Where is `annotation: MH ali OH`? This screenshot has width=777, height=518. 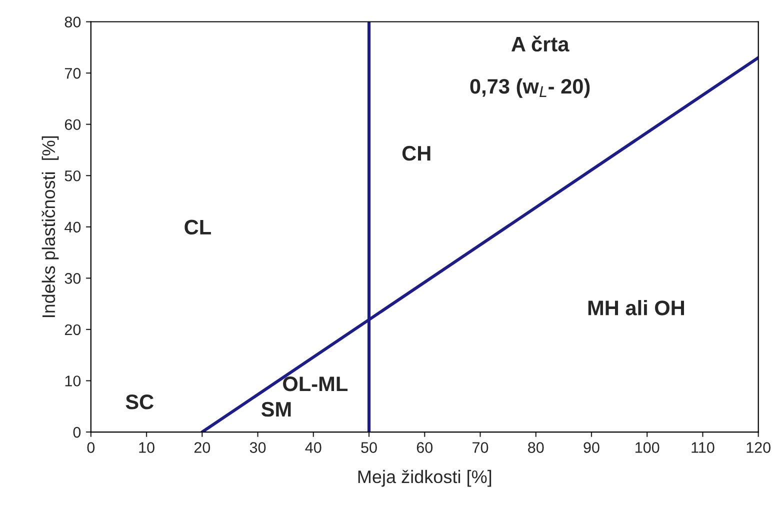 annotation: MH ali OH is located at coordinates (636, 308).